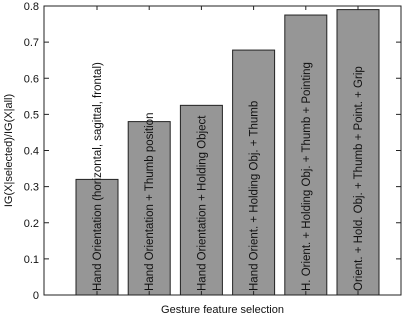  What do you see at coordinates (31, 188) in the screenshot?
I see `y-tick-label: 0.3` at bounding box center [31, 188].